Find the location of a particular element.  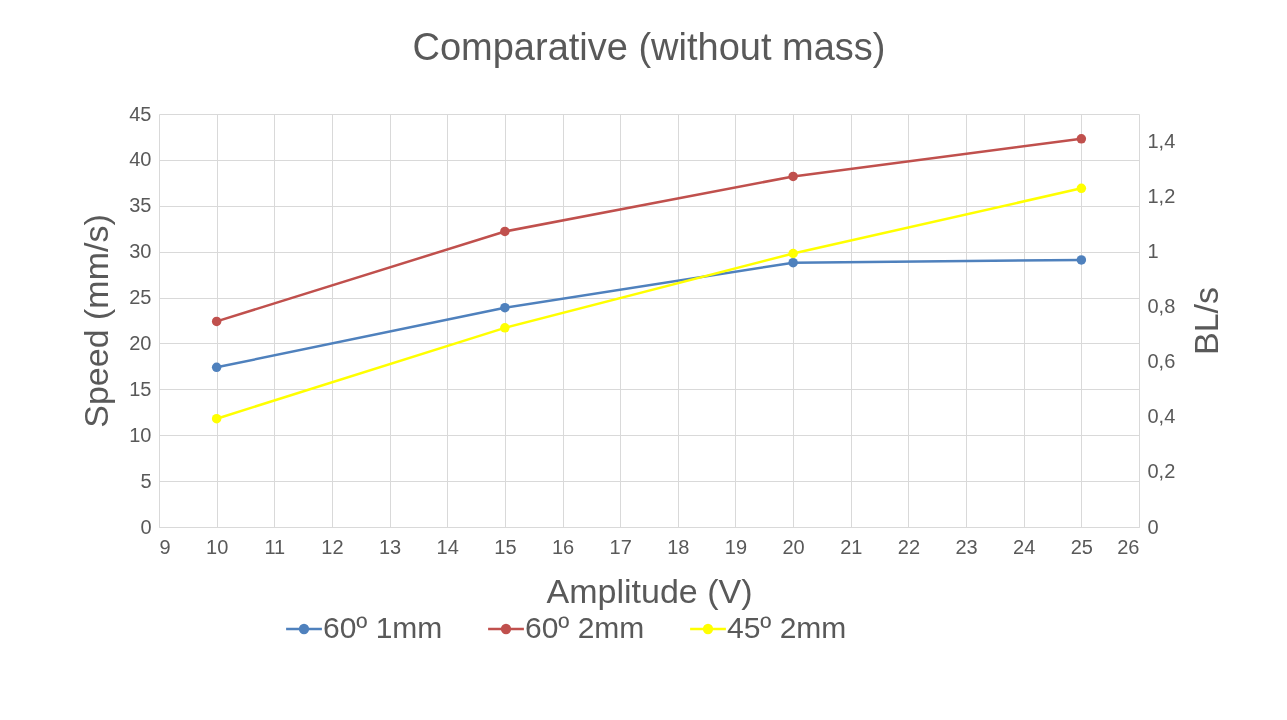

y2-tick-label: 0,6 is located at coordinates (1161, 361).